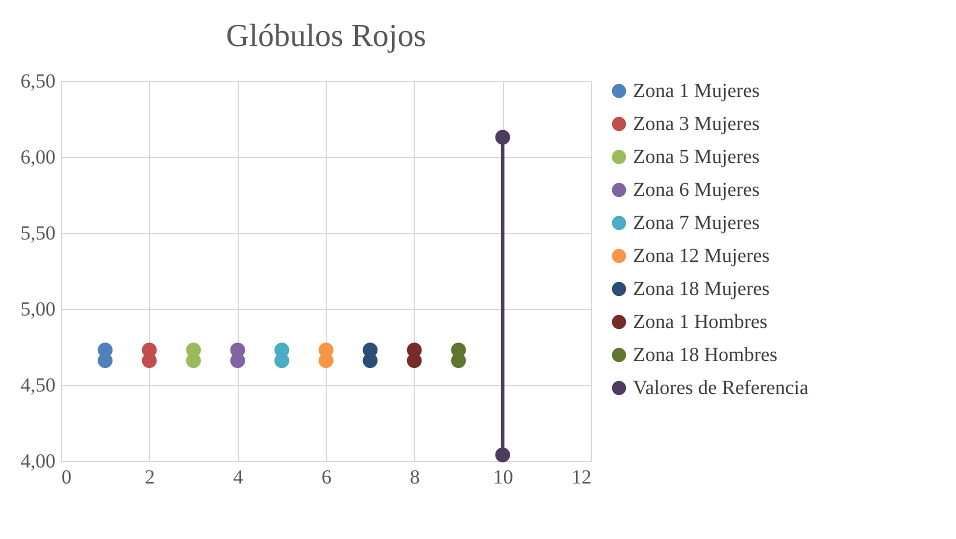 This screenshot has height=539, width=956. What do you see at coordinates (701, 289) in the screenshot?
I see `legend-label: Zona 18 Mujeres` at bounding box center [701, 289].